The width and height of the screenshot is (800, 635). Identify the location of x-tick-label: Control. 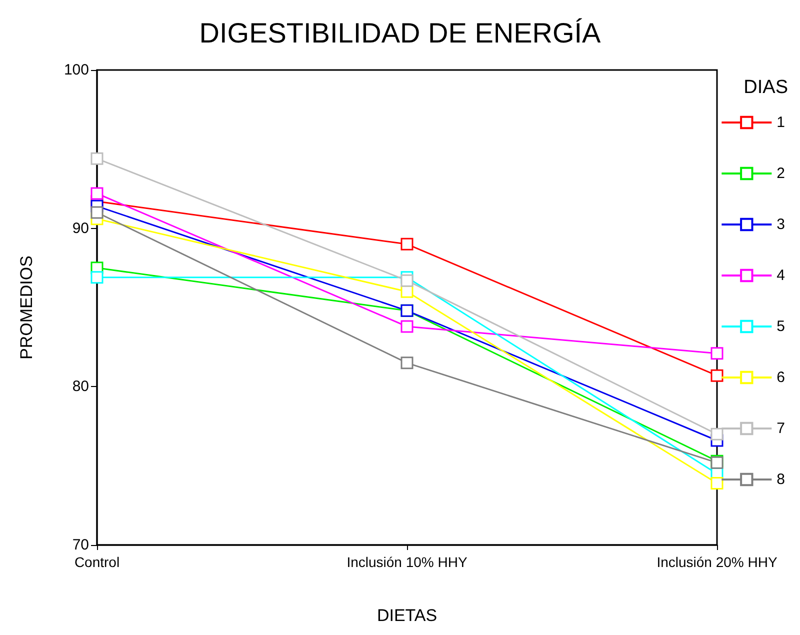
(97, 562).